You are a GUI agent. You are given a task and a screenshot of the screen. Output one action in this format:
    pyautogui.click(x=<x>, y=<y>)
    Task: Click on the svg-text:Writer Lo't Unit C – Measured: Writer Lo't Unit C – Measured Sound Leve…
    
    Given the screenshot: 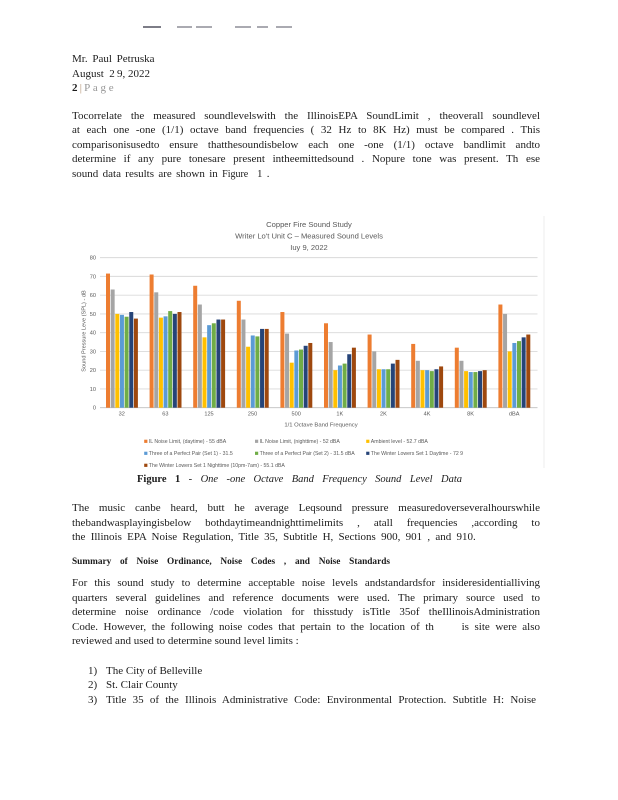 What is the action you would take?
    pyautogui.click(x=309, y=236)
    